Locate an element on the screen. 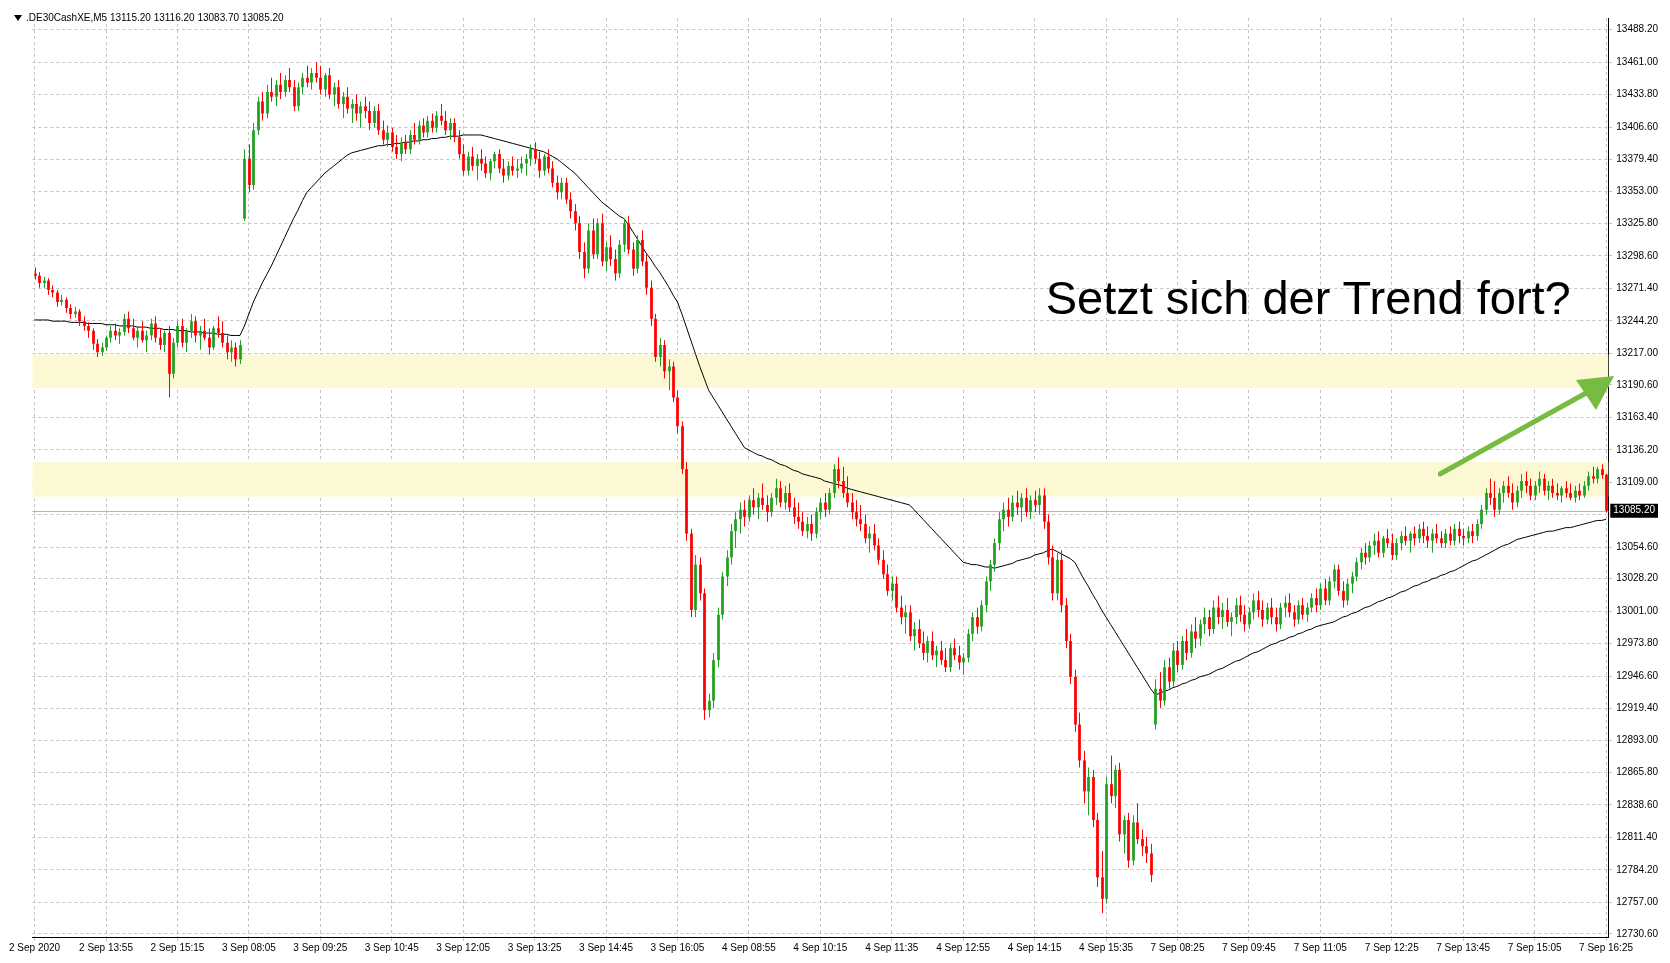  ref-line-label: 13085.20 is located at coordinates (1634, 510).